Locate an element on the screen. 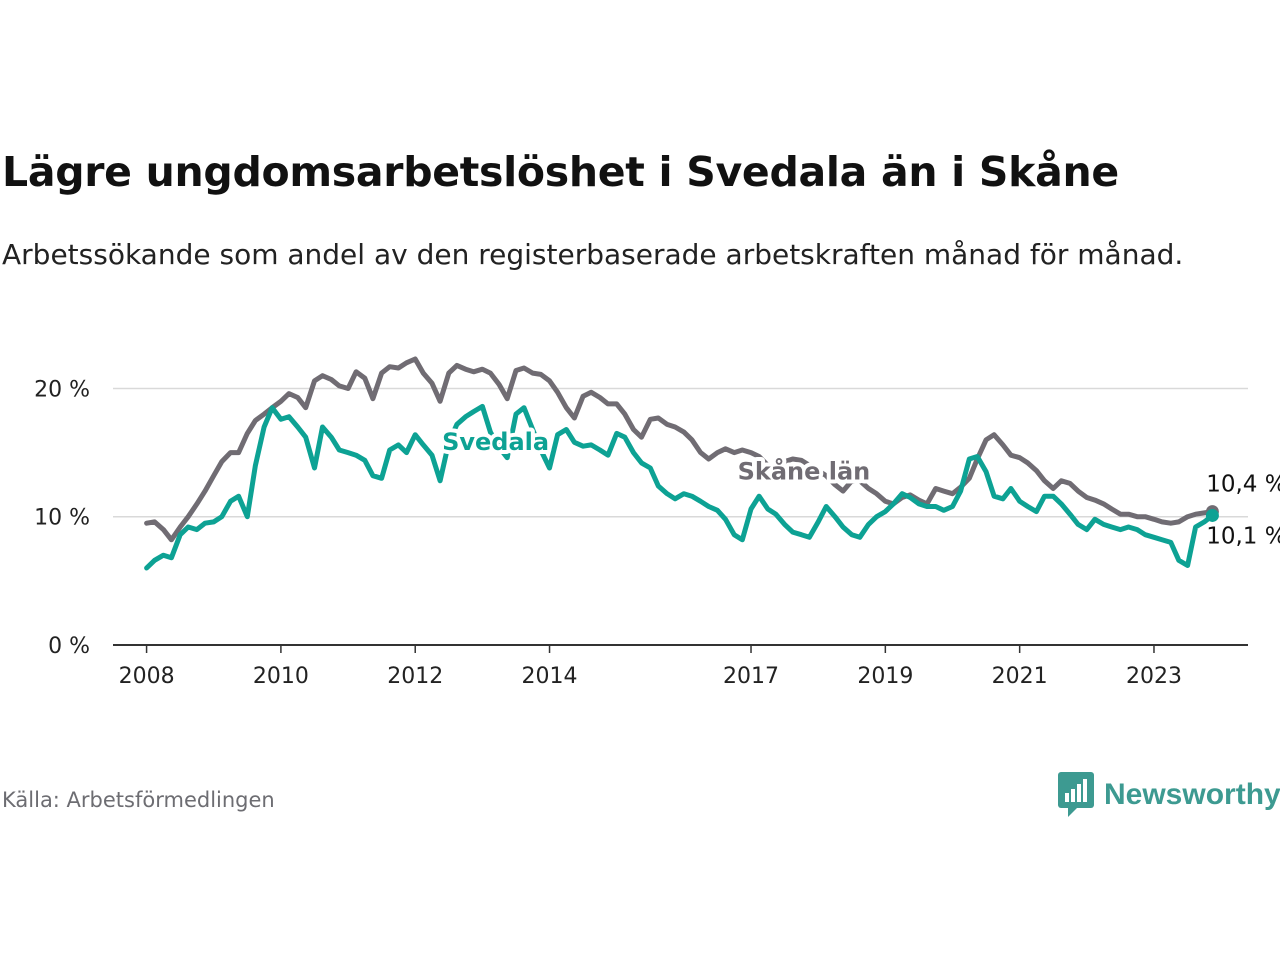 Image resolution: width=1280 pixels, height=960 pixels. end-value-label-skane-lan: 10,4 % is located at coordinates (1243, 485).